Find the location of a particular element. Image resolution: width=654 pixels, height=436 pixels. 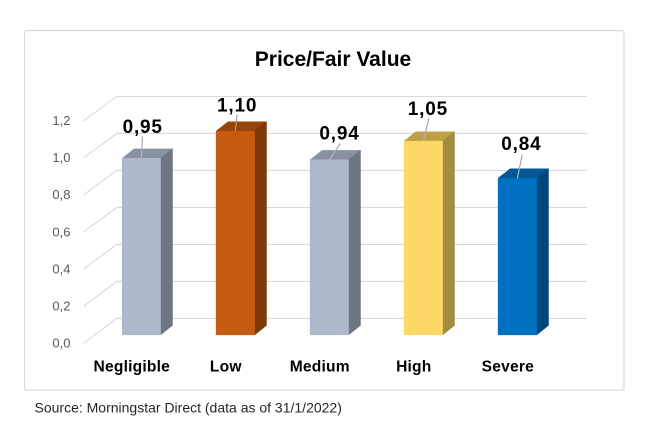

svg-text: 0,2 is located at coordinates (61, 306).